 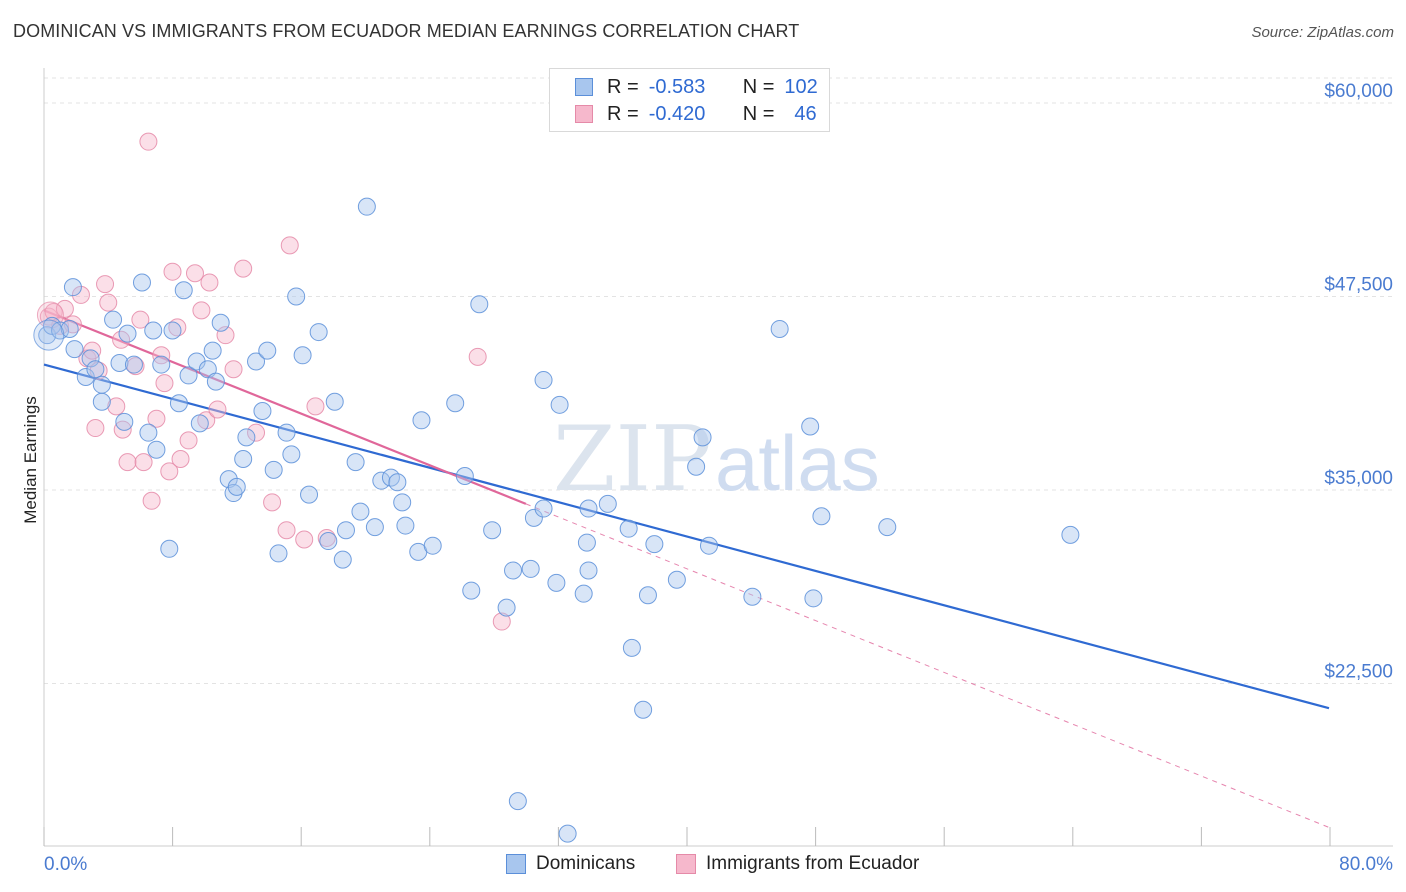 What do you see at coordinates (586, 863) in the screenshot?
I see `bottom-legend-label-dominicans: Dominicans` at bounding box center [586, 863].